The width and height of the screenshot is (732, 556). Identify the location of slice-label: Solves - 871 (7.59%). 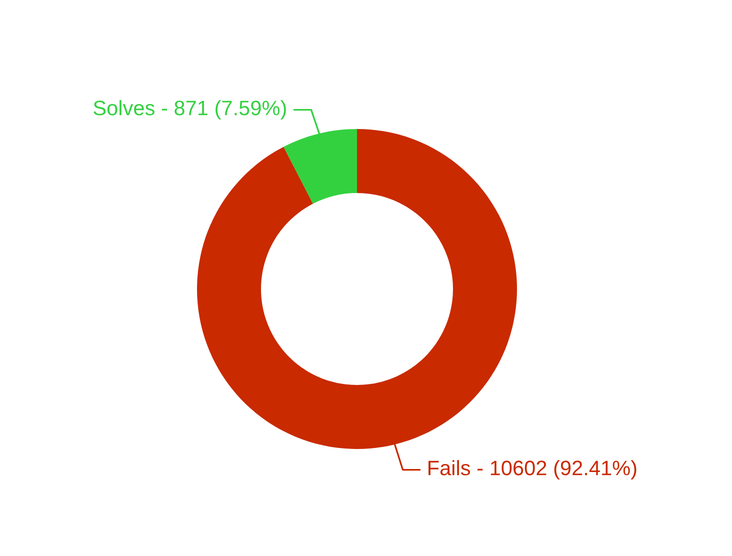
(190, 110).